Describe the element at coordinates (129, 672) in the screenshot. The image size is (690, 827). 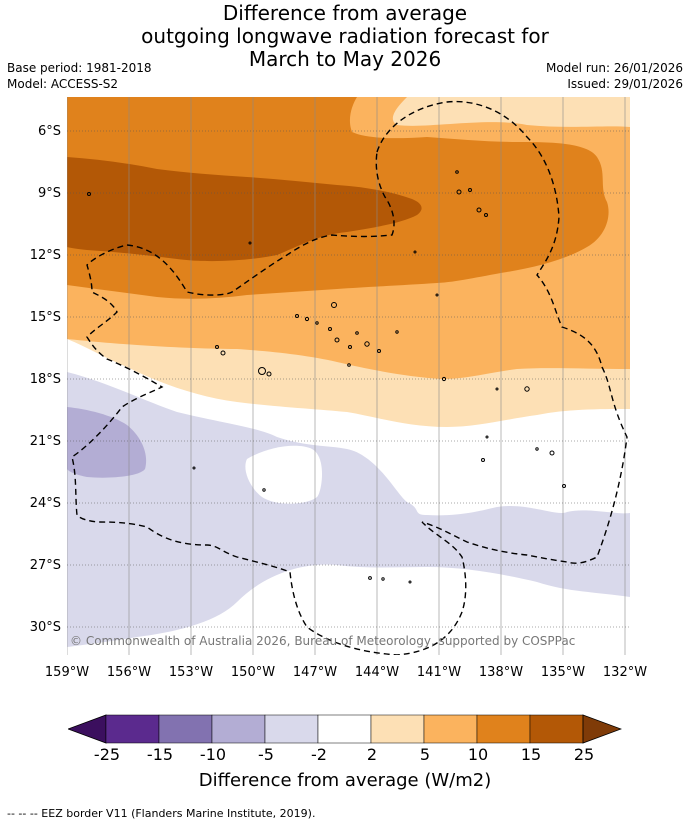
I see `lon-label-156w: 156°W` at that location.